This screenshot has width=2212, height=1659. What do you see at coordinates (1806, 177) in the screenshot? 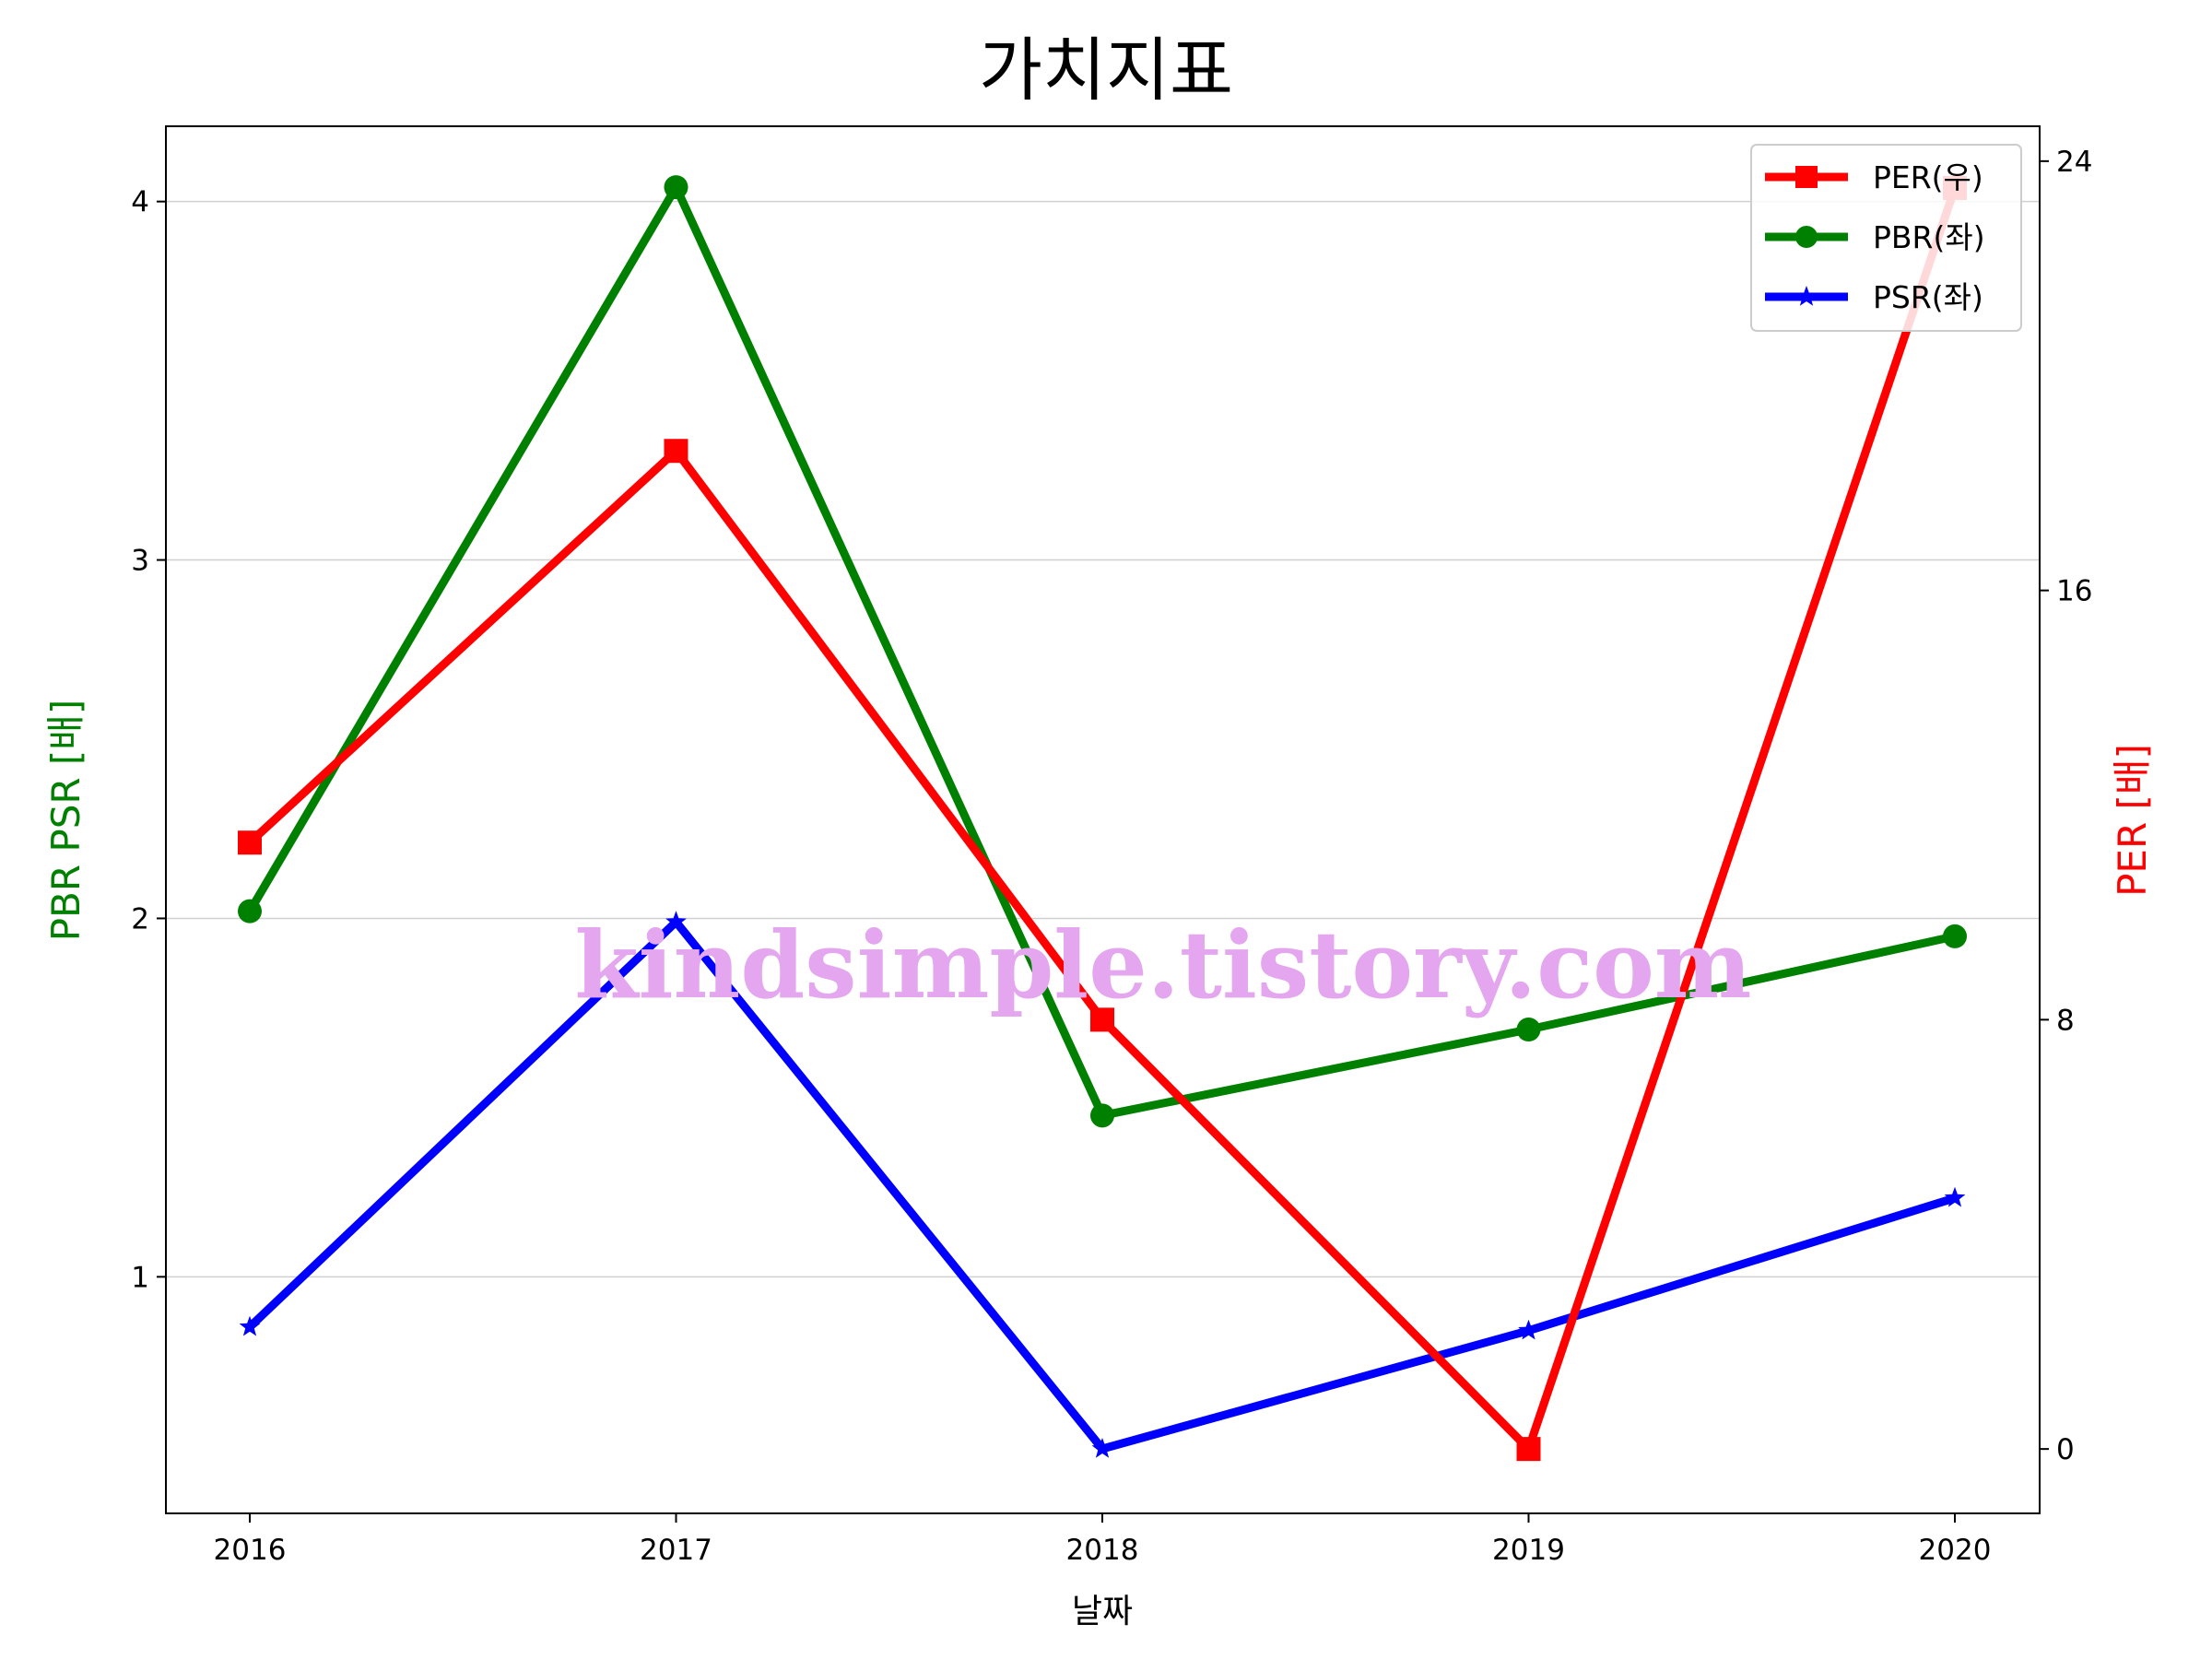
I see `legend-per-marker` at bounding box center [1806, 177].